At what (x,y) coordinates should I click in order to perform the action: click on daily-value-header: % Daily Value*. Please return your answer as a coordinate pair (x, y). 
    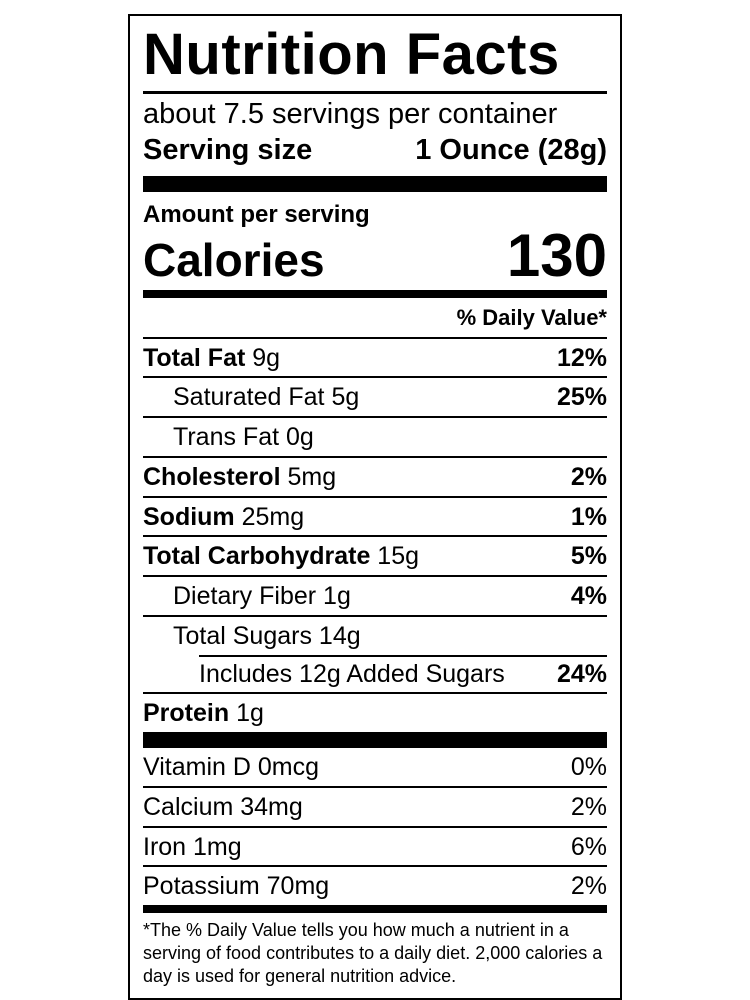
    Looking at the image, I should click on (531, 317).